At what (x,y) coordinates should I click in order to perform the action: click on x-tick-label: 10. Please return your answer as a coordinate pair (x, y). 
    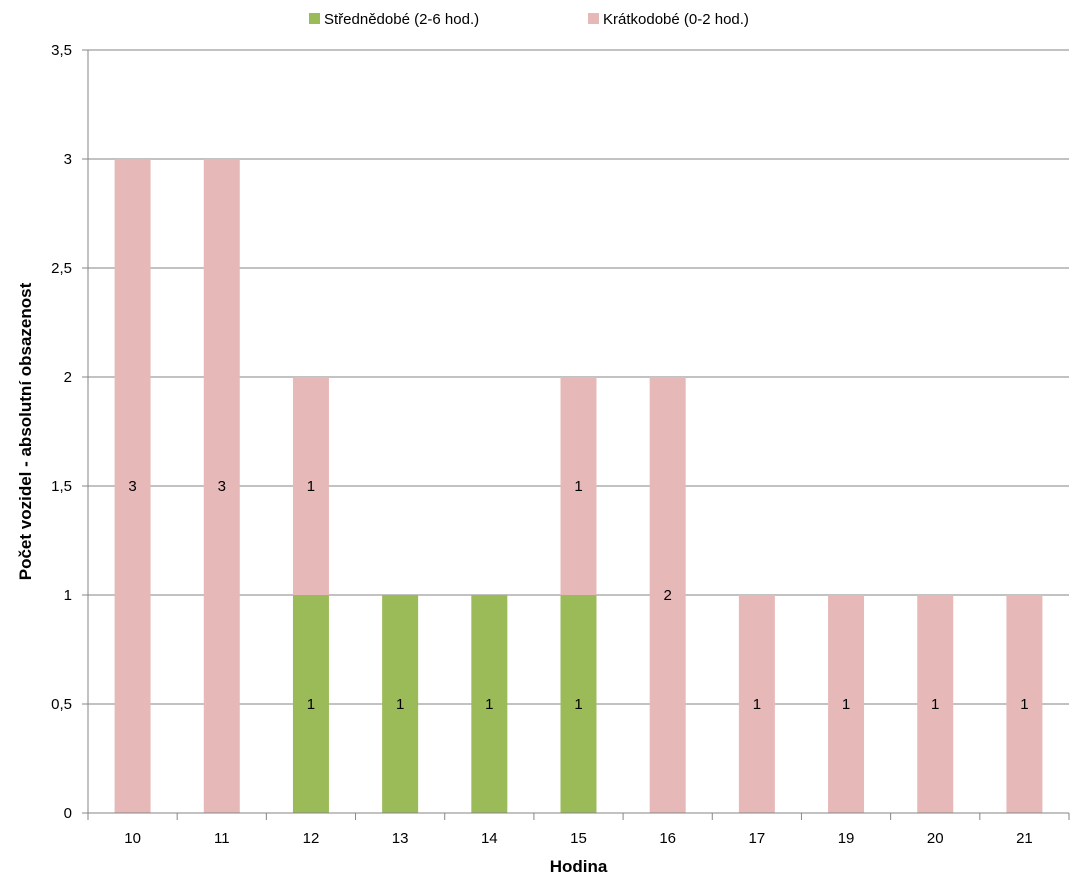
    Looking at the image, I should click on (132, 838).